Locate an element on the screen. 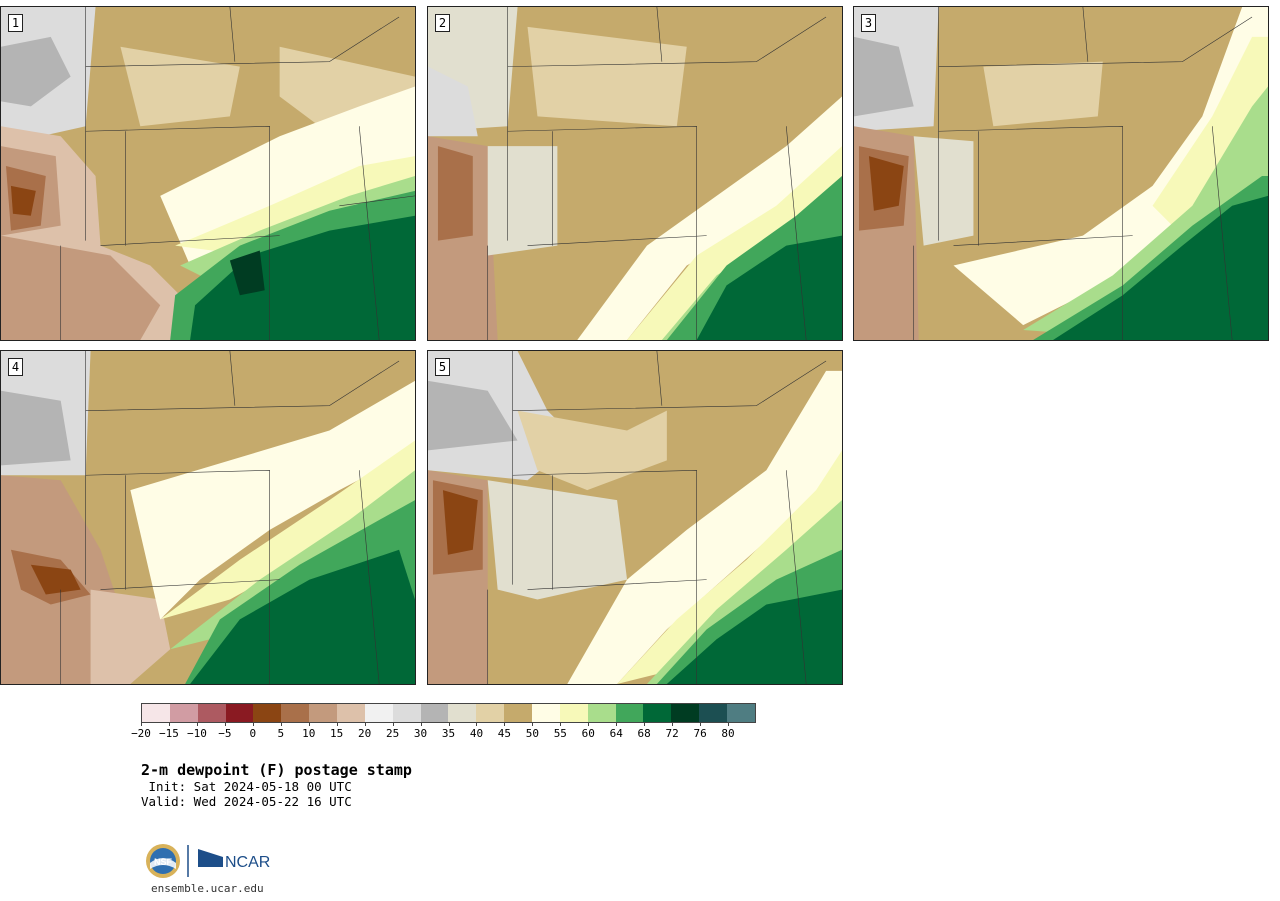 Image resolution: width=1280 pixels, height=901 pixels. svg-text: NSF is located at coordinates (163, 862).